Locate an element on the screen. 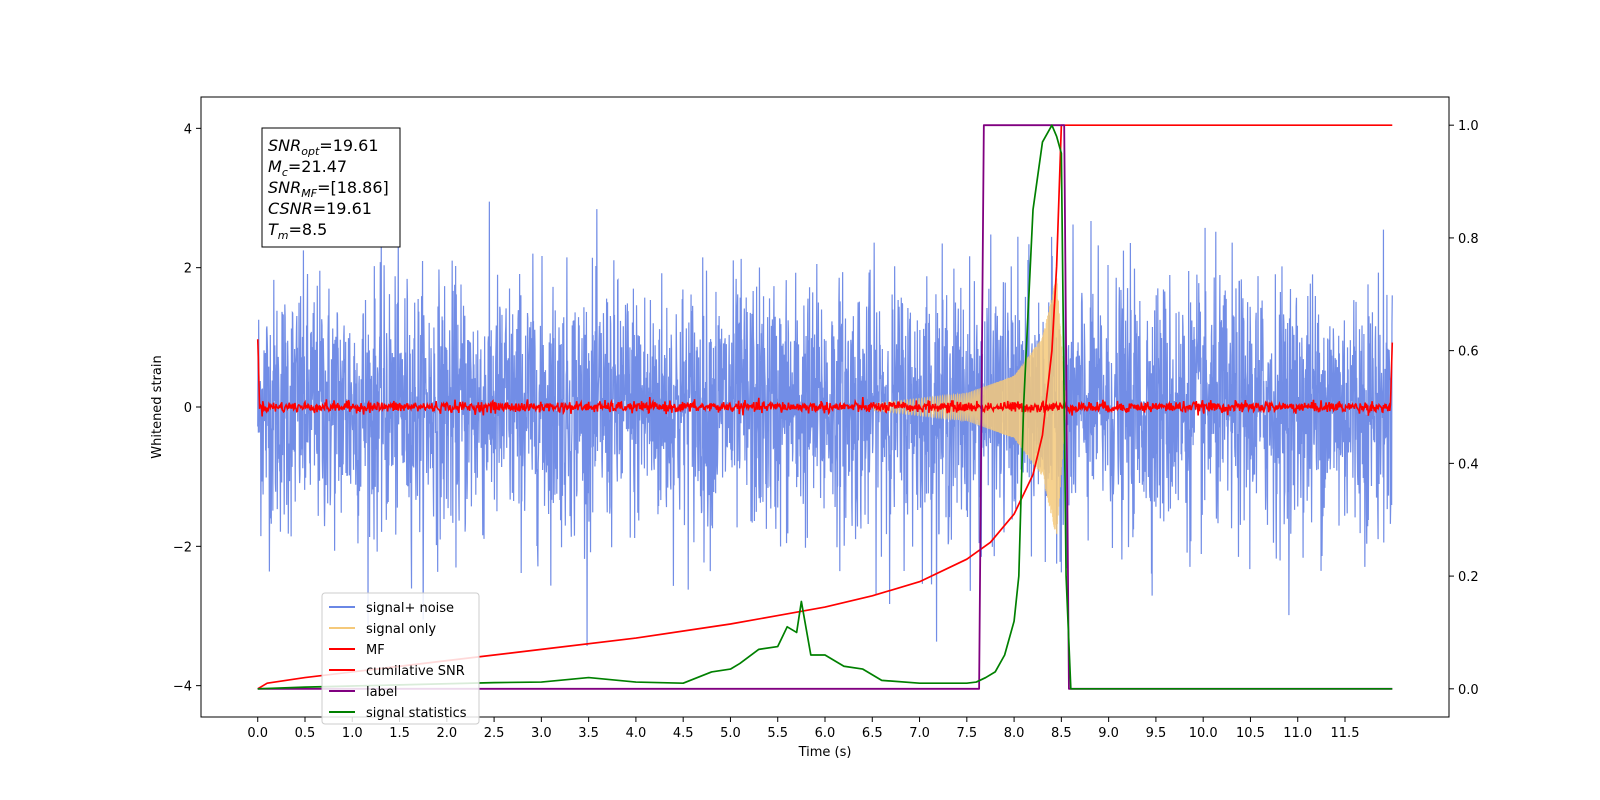 The image size is (1600, 800). x-tick-label: 8.0 is located at coordinates (1014, 733).